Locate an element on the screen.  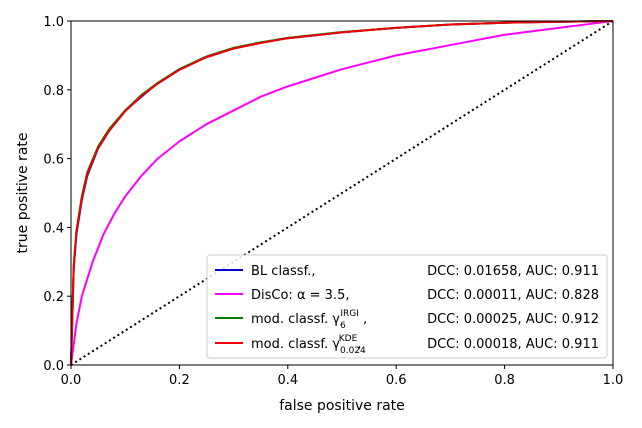
legend-metrics: DCC: 0.00011, AUC: 0.828 is located at coordinates (513, 295).